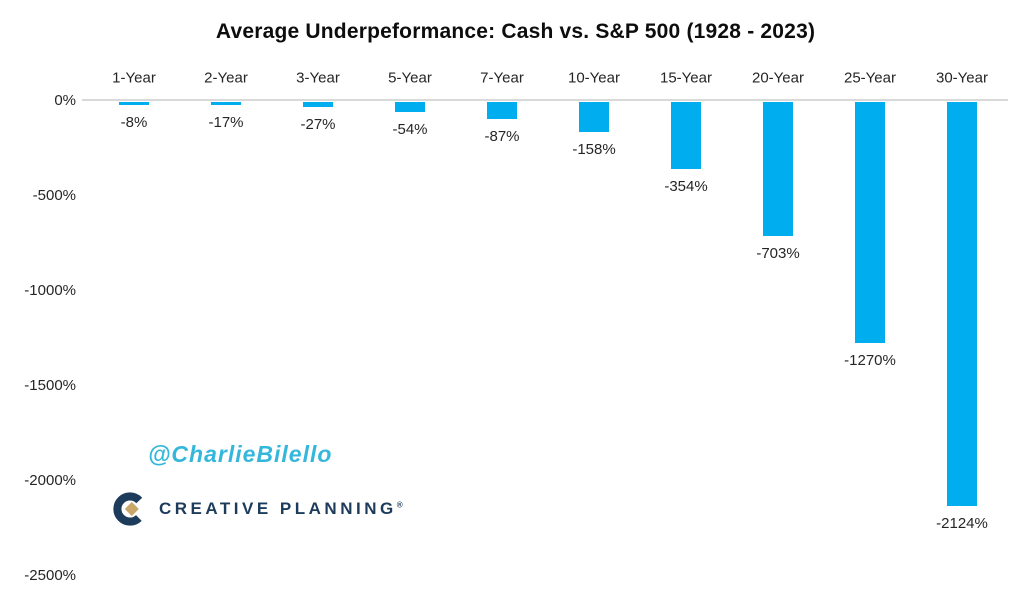 The width and height of the screenshot is (1031, 605). What do you see at coordinates (134, 78) in the screenshot?
I see `x-tick-label: 1-Year` at bounding box center [134, 78].